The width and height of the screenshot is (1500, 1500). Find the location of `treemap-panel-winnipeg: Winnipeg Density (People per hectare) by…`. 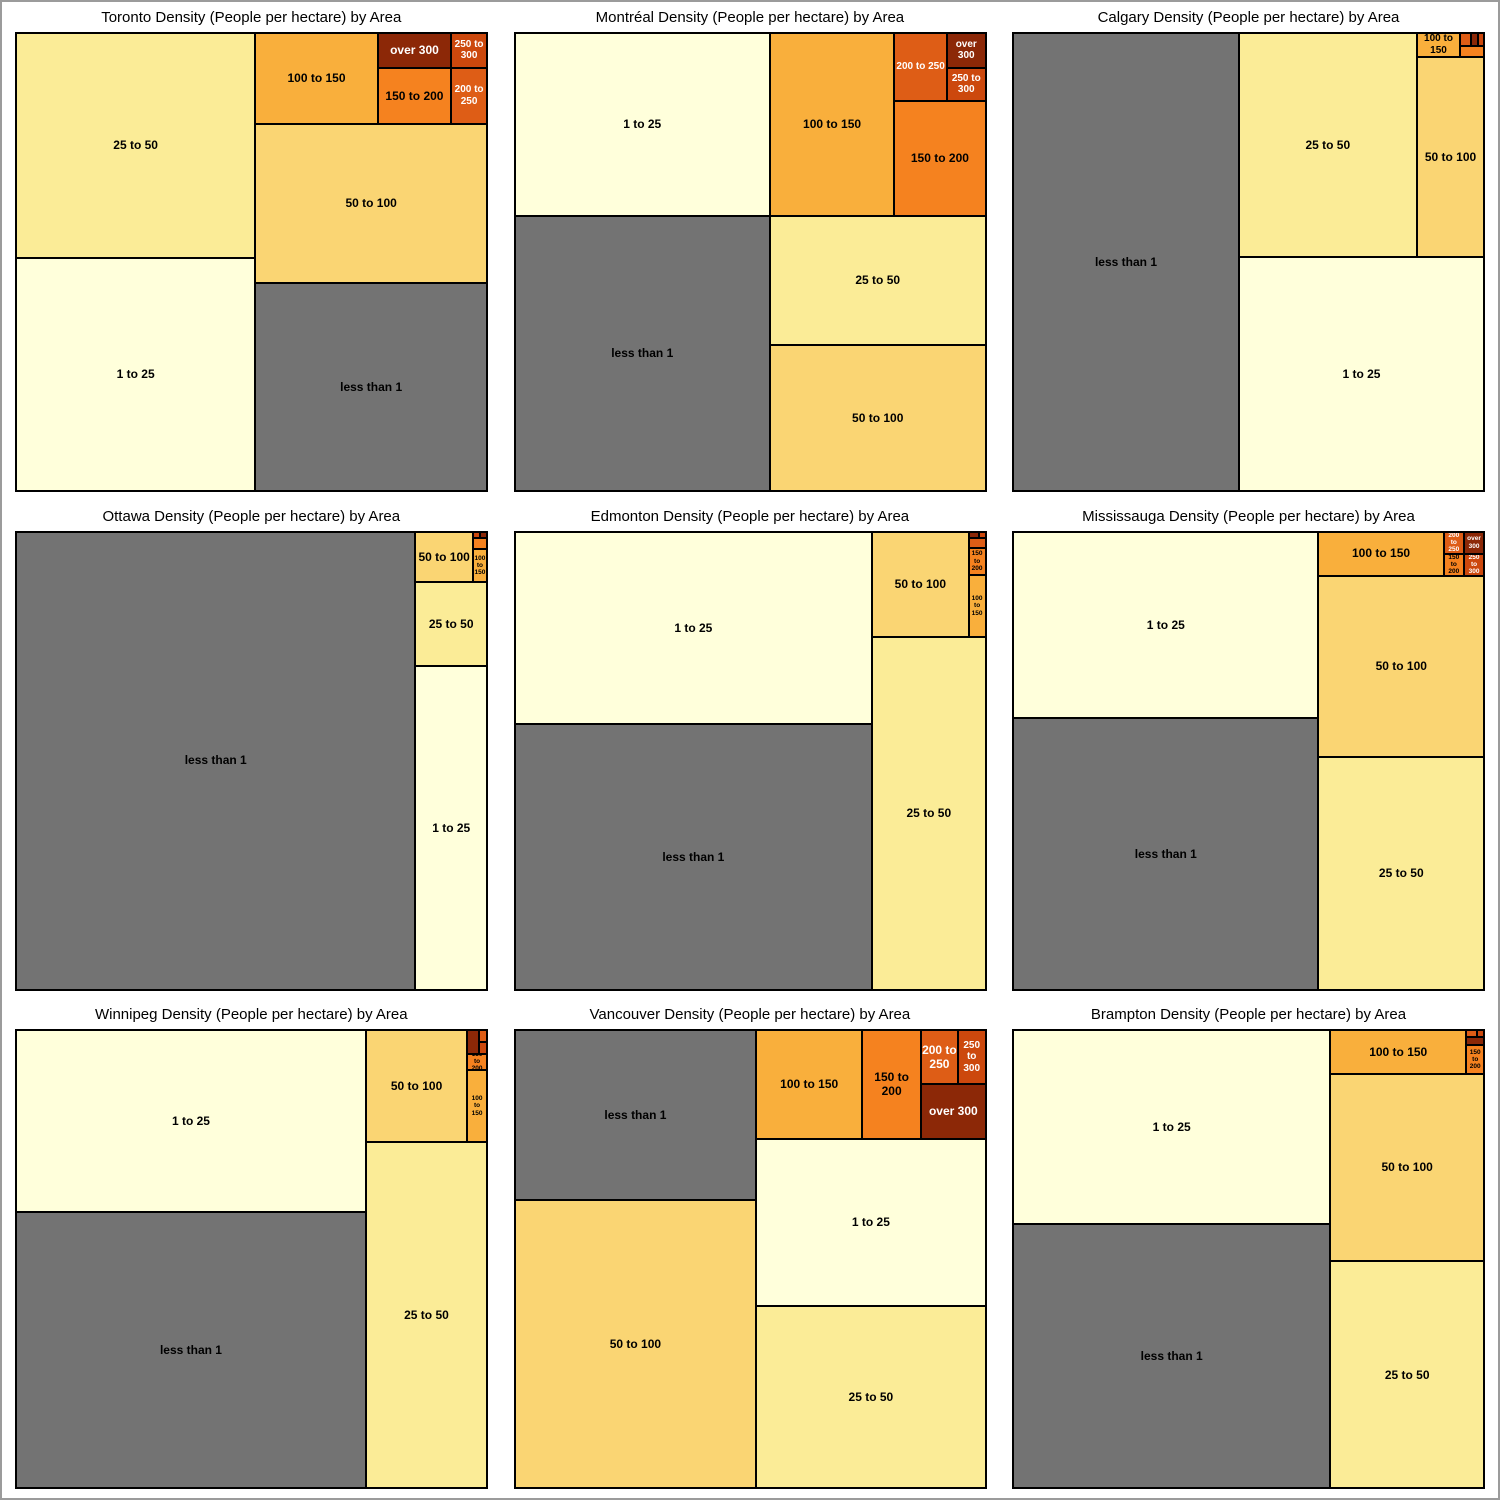

treemap-panel-winnipeg: Winnipeg Density (People per hectare) by… is located at coordinates (251, 1248).